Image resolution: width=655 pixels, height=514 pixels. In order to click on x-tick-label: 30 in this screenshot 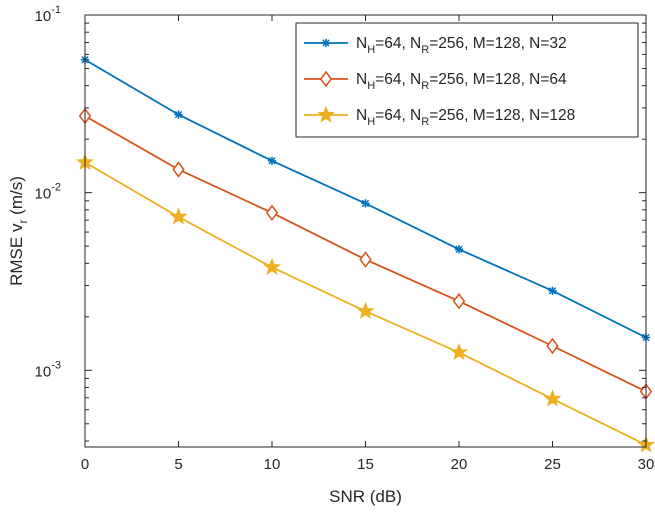, I will do `click(646, 464)`.